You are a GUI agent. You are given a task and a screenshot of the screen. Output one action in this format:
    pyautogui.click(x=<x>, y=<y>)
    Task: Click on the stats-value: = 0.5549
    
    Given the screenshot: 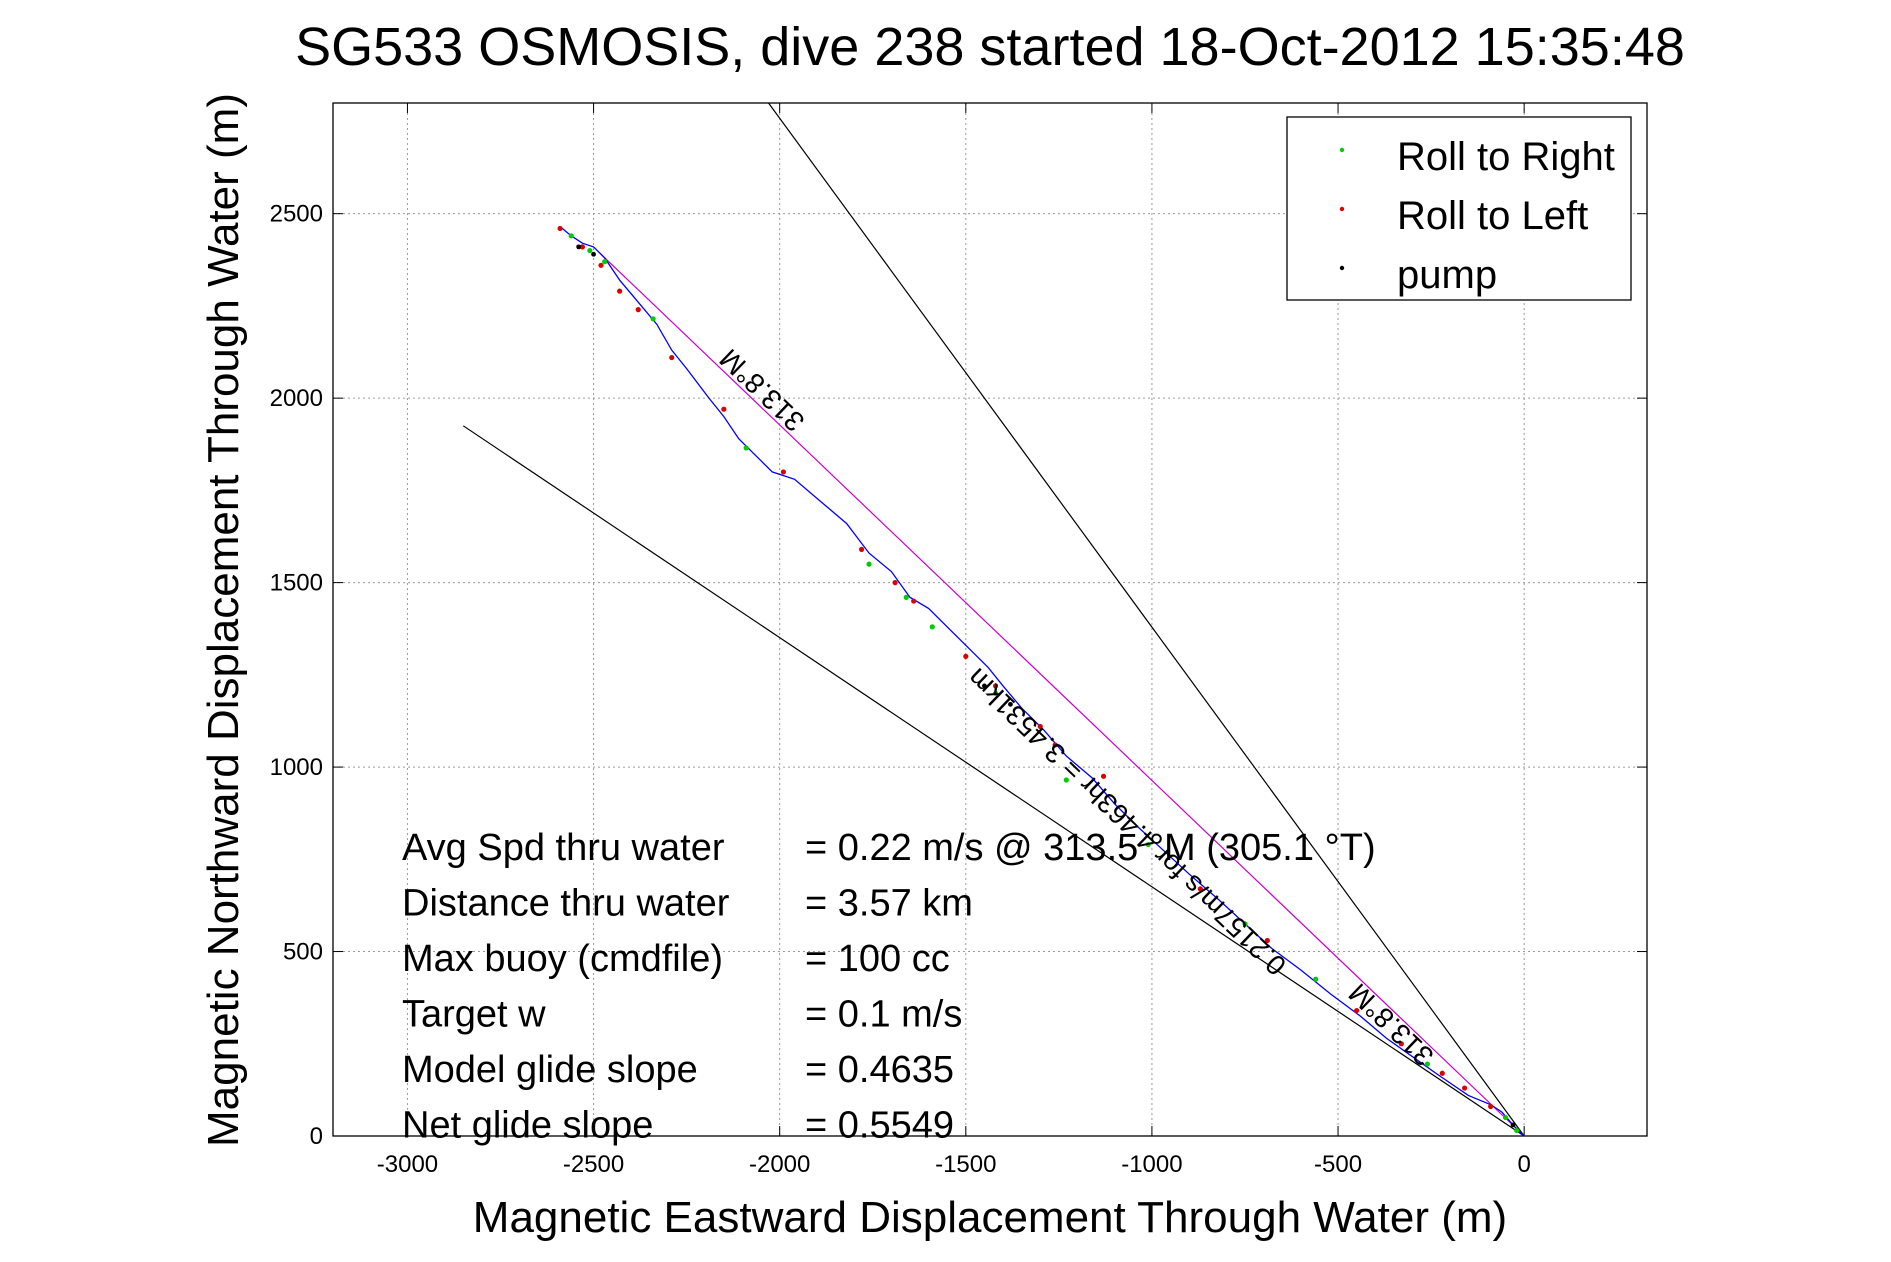 What is the action you would take?
    pyautogui.click(x=879, y=1126)
    